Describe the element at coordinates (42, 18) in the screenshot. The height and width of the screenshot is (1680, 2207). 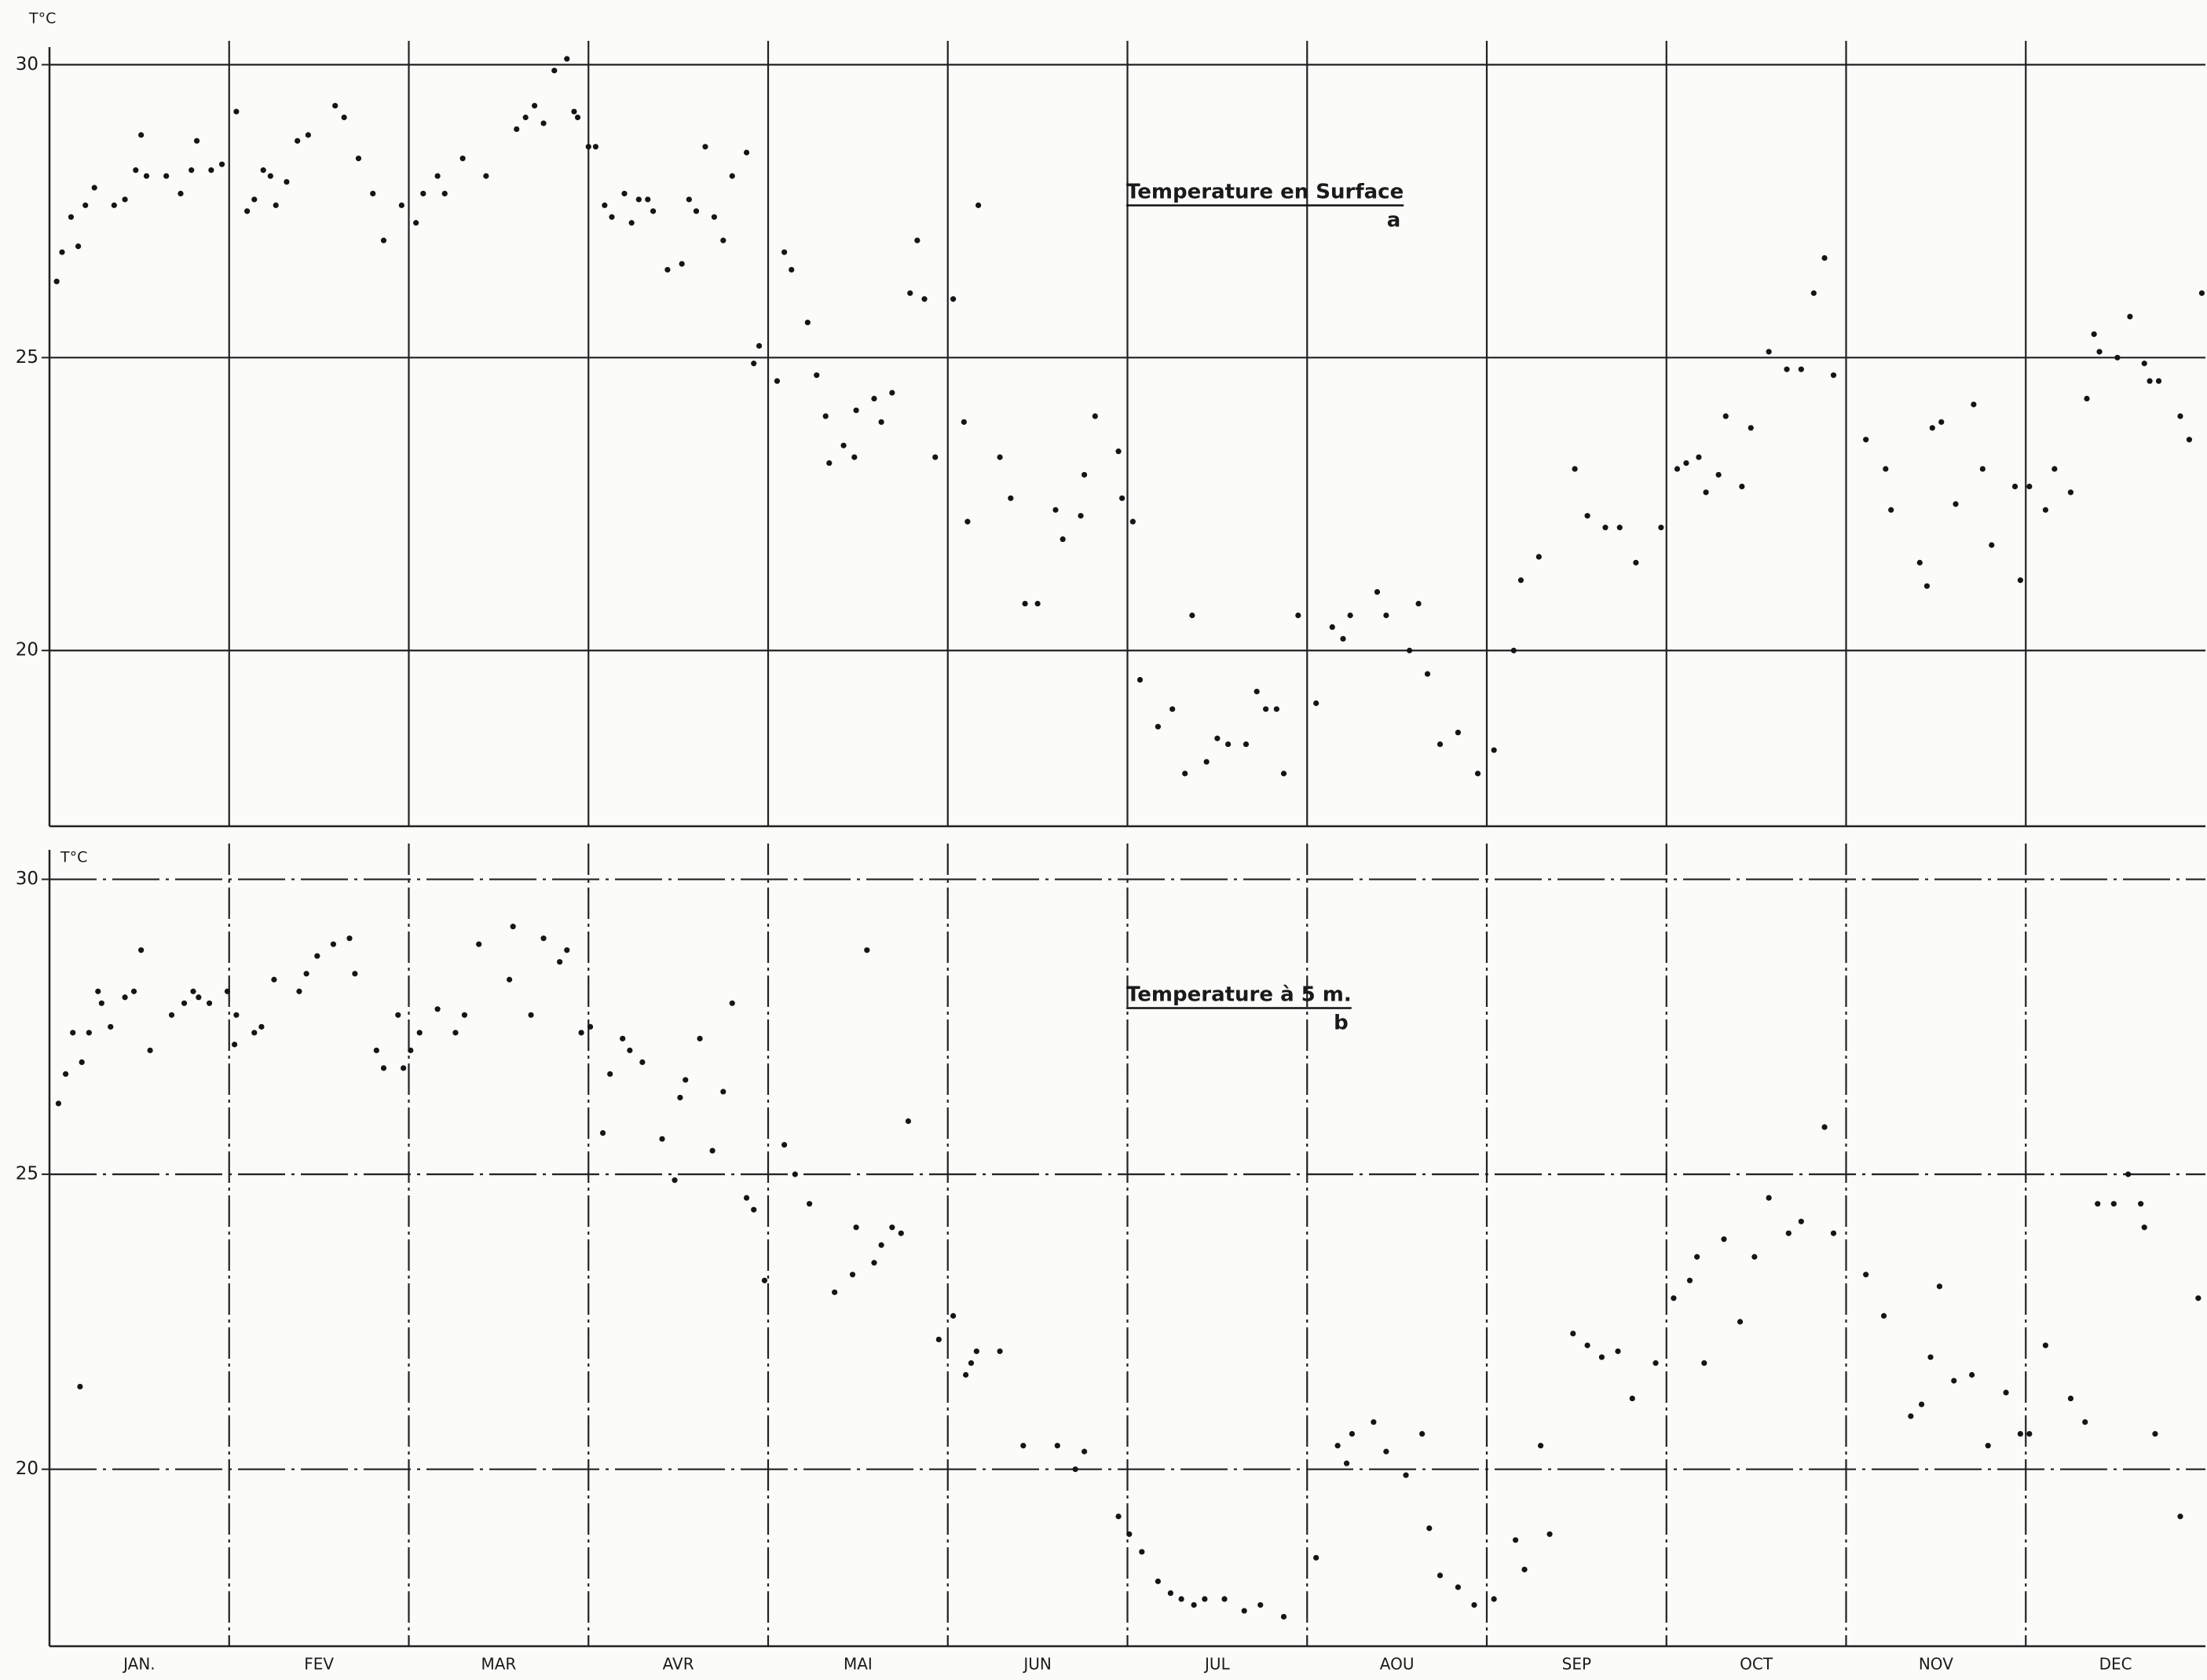
I see `y-axis-label: T°C` at that location.